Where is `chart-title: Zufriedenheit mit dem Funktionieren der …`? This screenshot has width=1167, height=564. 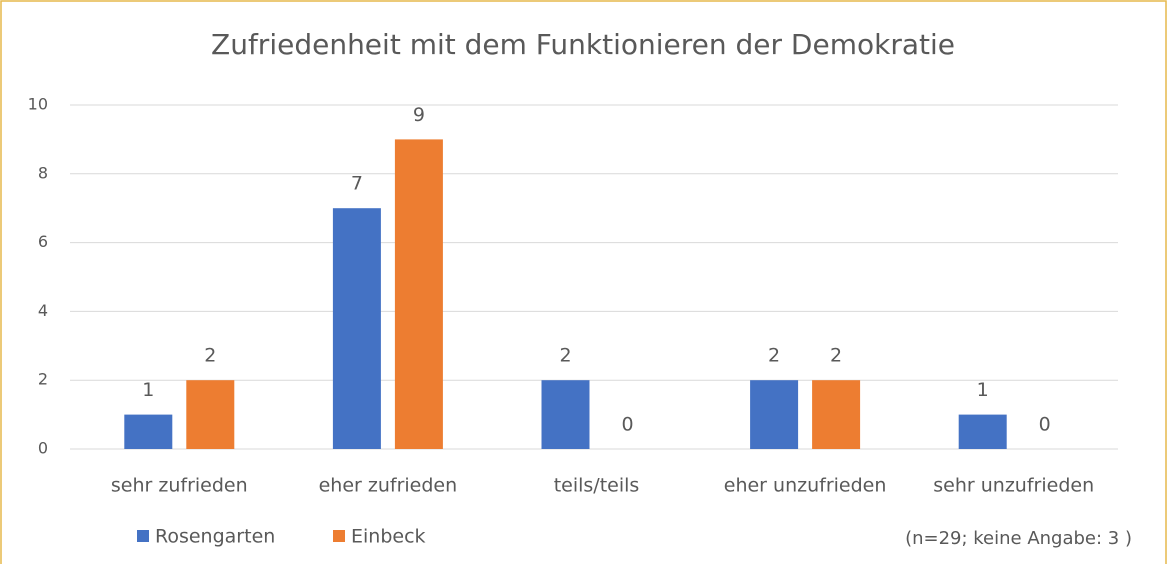
chart-title: Zufriedenheit mit dem Funktionieren der … is located at coordinates (583, 44).